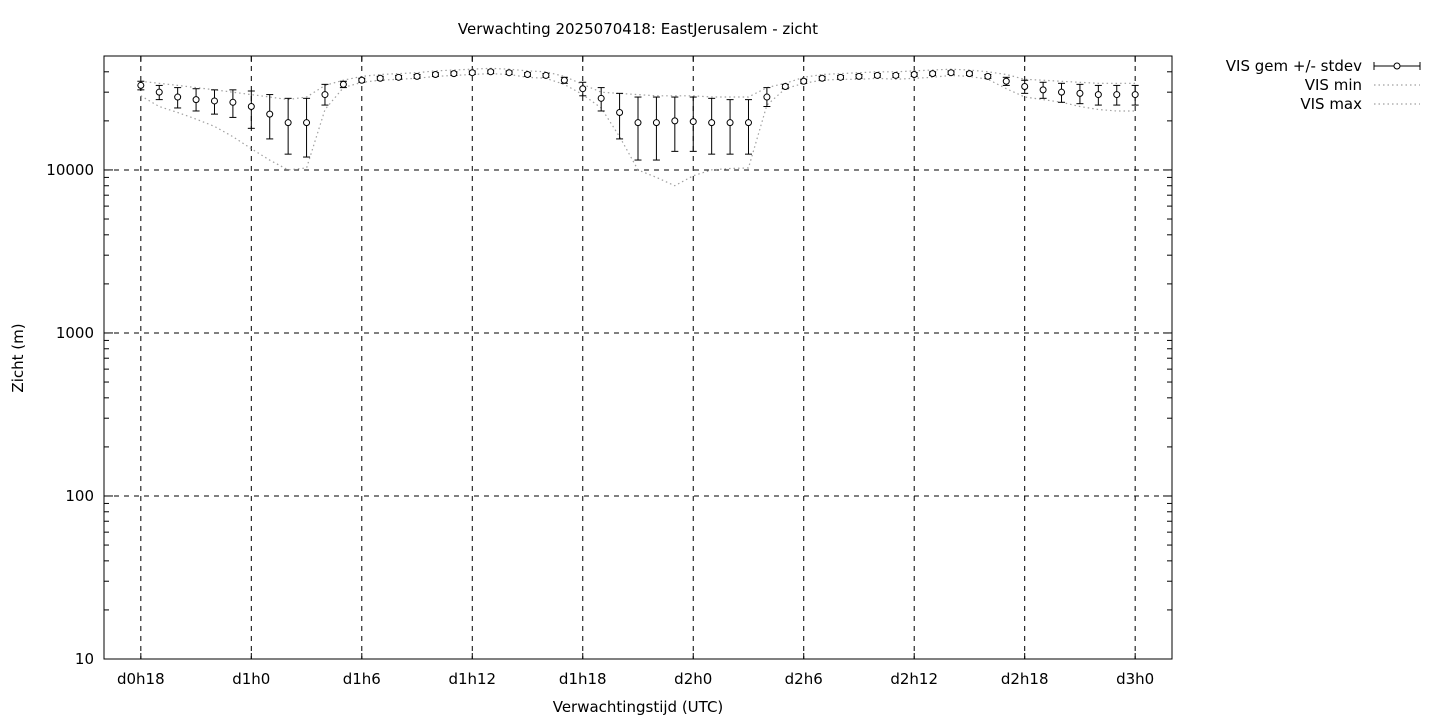 The width and height of the screenshot is (1440, 720). What do you see at coordinates (18, 357) in the screenshot?
I see `y-axis-label: Zicht (m)` at bounding box center [18, 357].